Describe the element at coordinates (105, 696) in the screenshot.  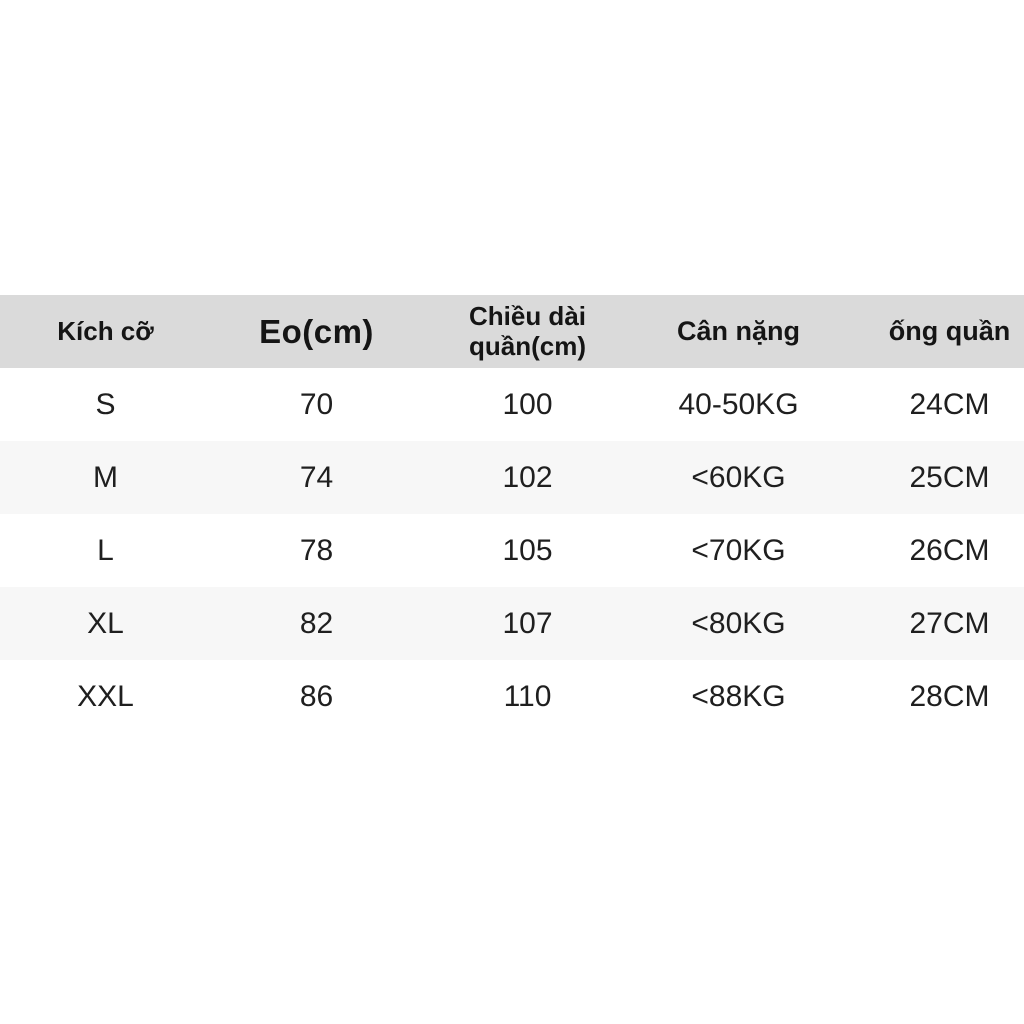
I see `cell-size: XXL` at that location.